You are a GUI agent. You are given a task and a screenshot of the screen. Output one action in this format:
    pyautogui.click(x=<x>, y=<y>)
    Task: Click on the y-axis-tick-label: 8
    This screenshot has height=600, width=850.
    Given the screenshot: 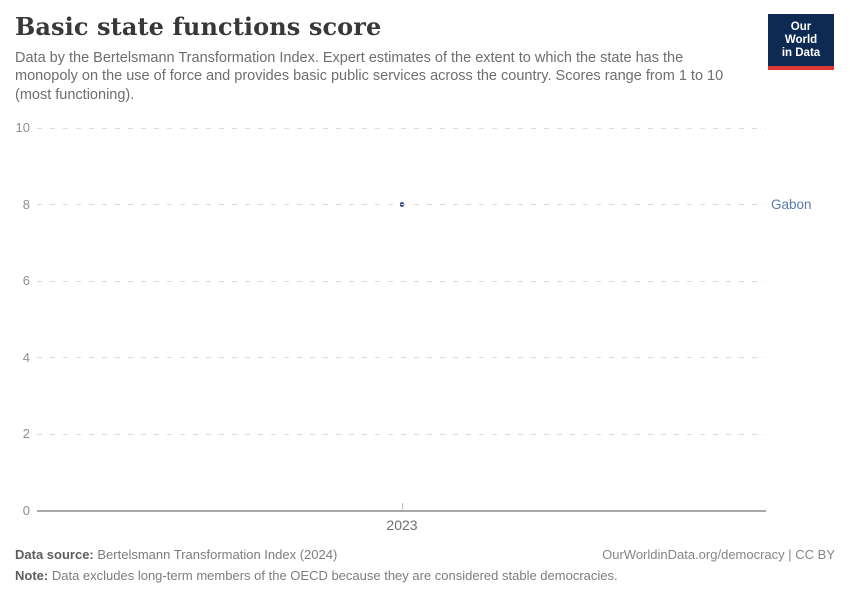 What is the action you would take?
    pyautogui.click(x=26, y=204)
    